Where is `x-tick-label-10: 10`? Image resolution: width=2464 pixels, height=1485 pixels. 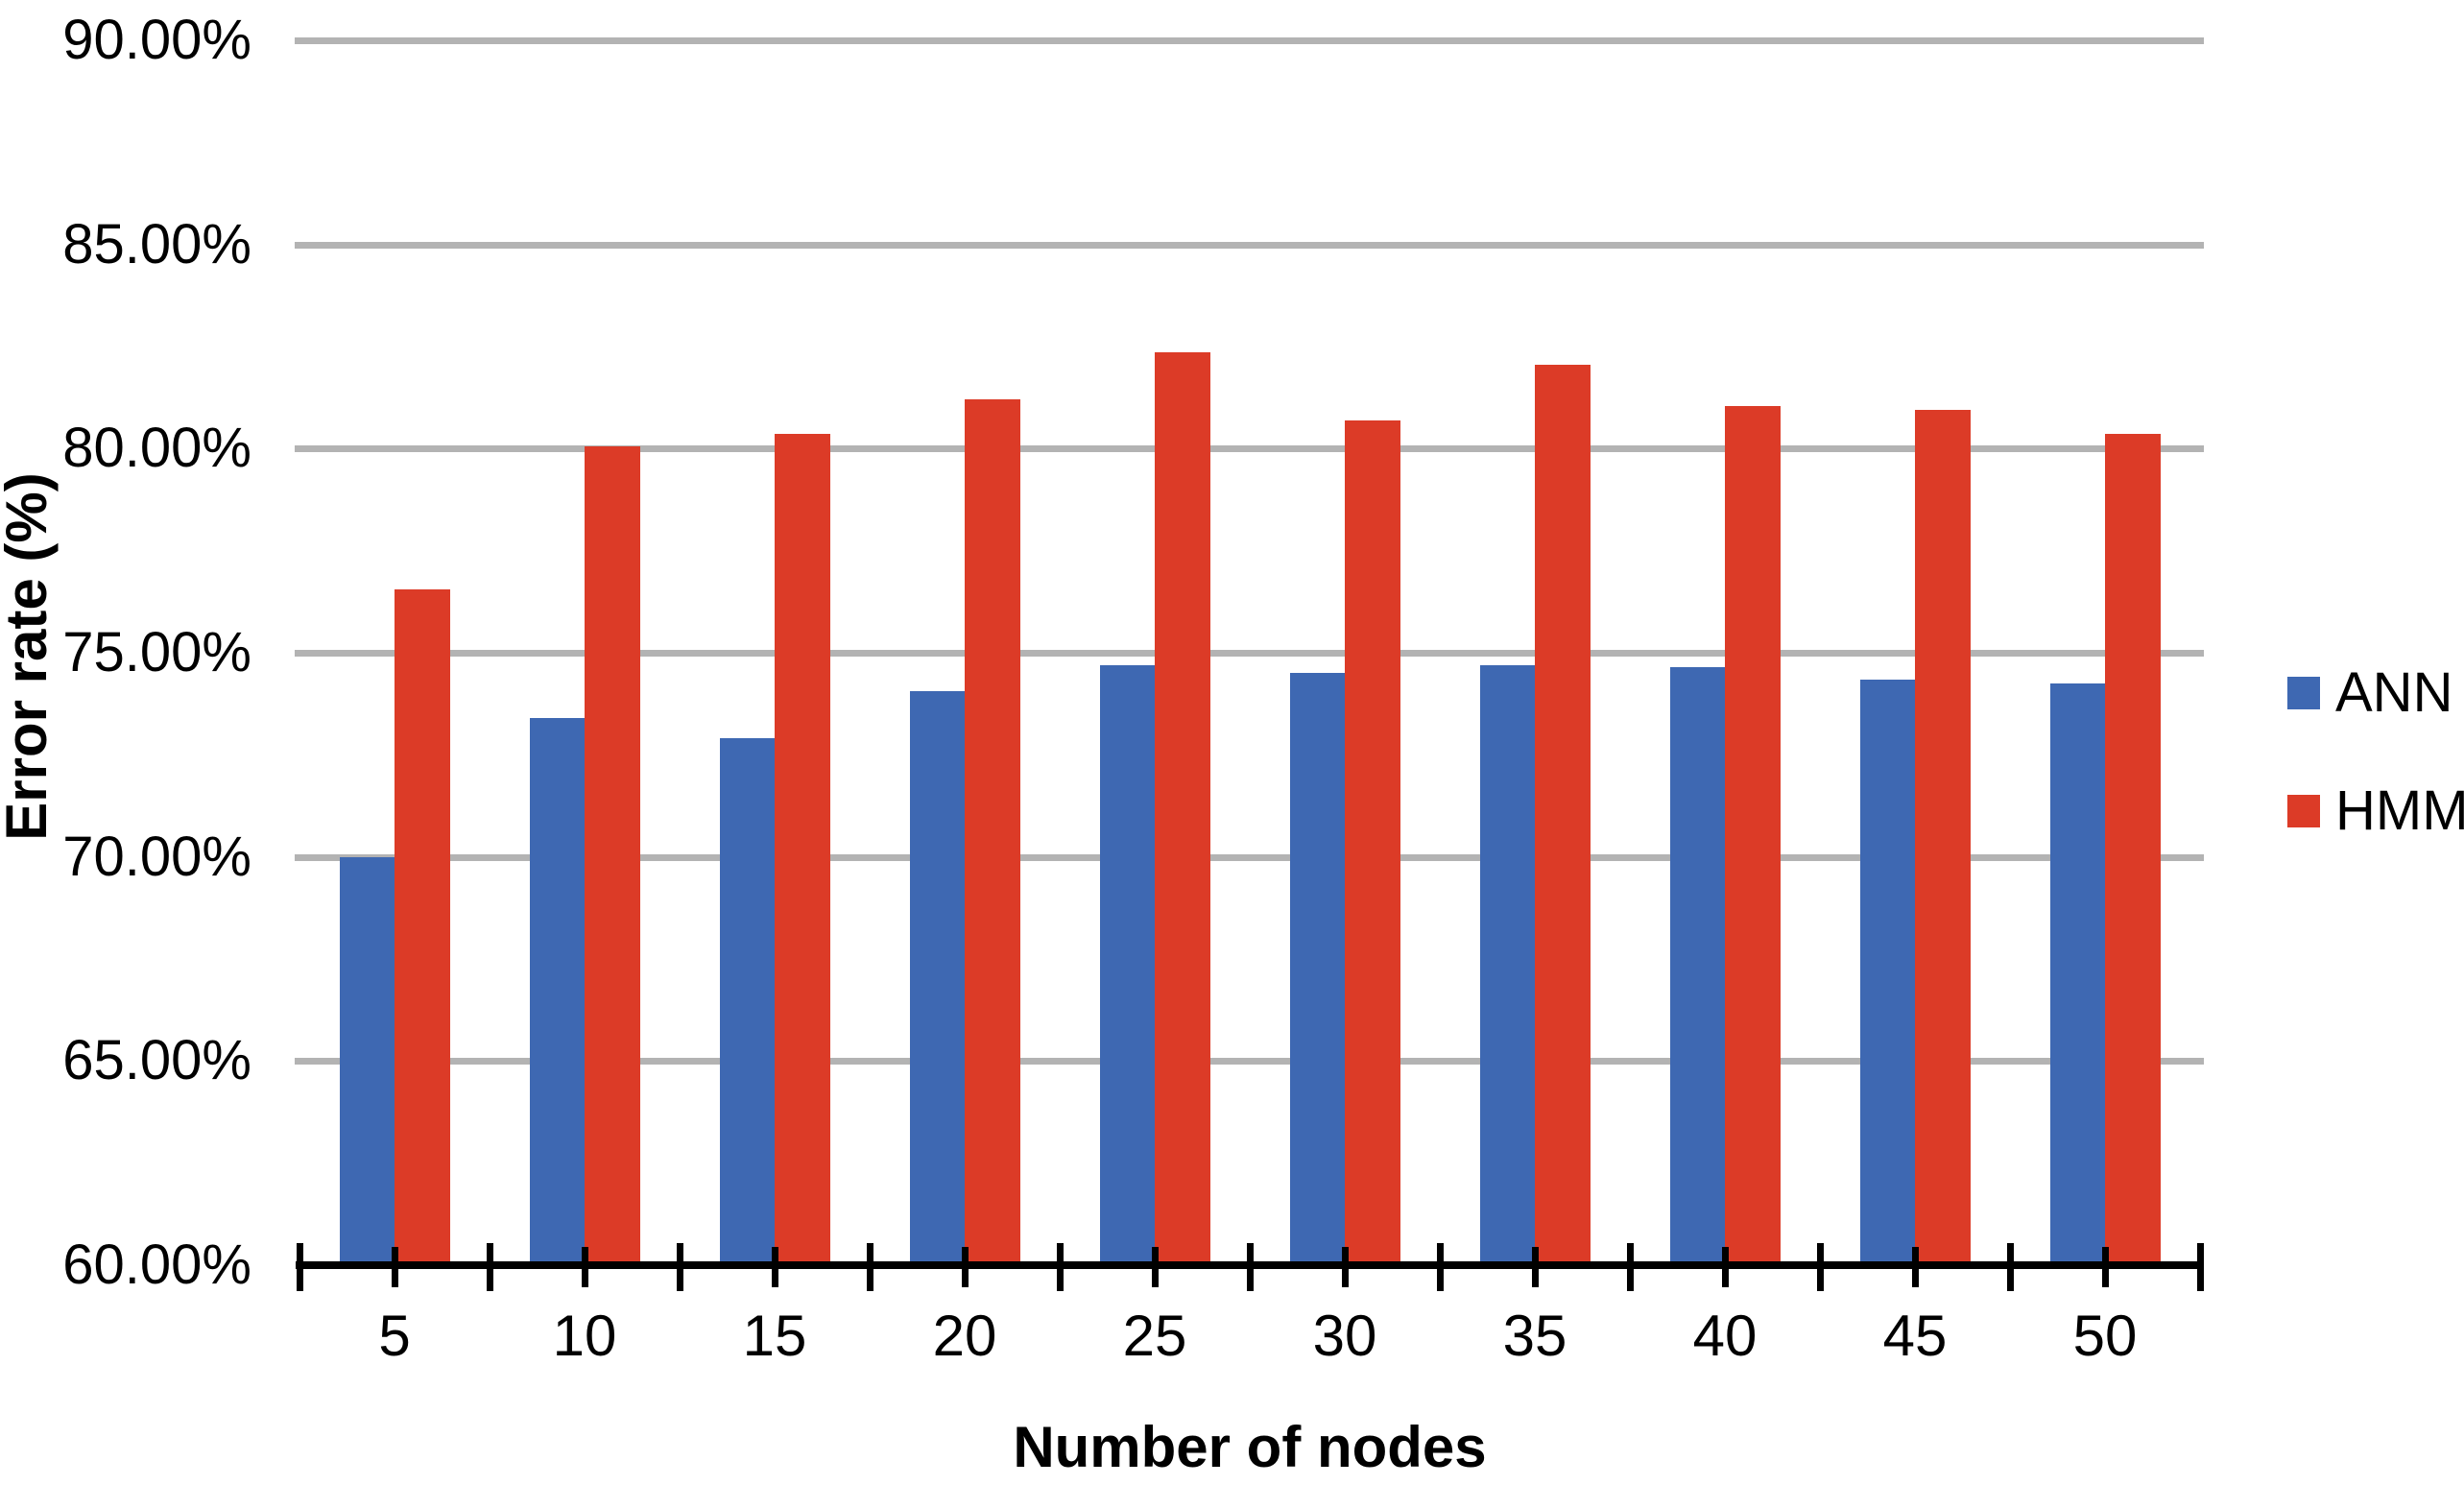 x-tick-label-10: 10 is located at coordinates (584, 1336).